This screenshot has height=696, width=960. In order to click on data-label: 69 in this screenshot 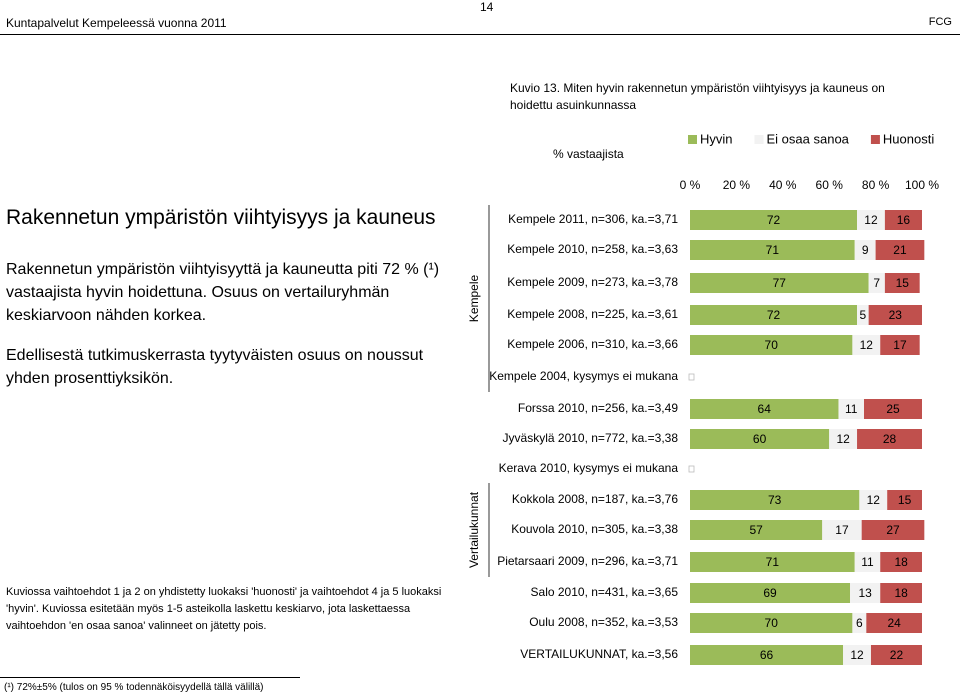, I will do `click(770, 593)`.